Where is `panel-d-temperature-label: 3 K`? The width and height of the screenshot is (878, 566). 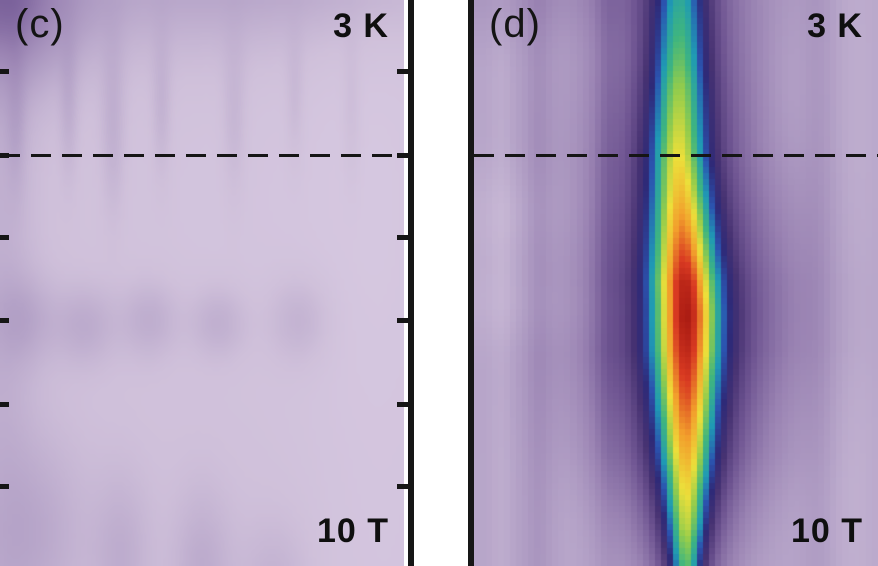
panel-d-temperature-label: 3 K is located at coordinates (835, 26).